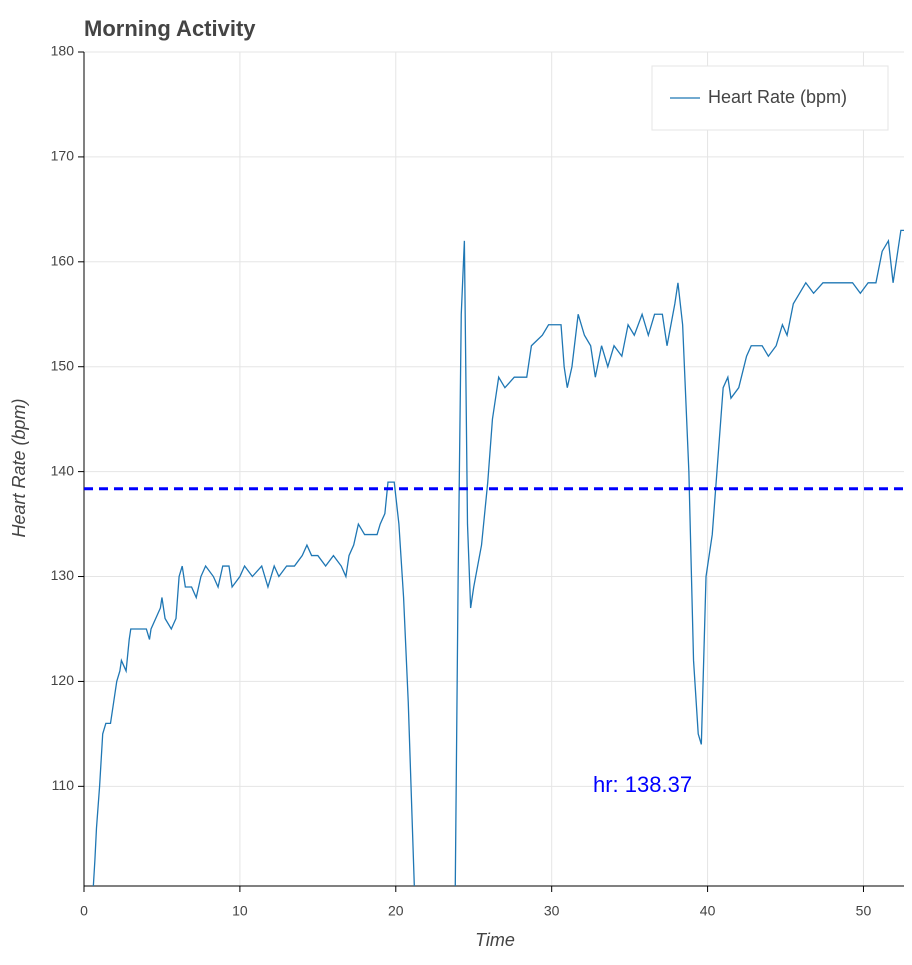  I want to click on annotation: hr: 138.37, so click(642, 784).